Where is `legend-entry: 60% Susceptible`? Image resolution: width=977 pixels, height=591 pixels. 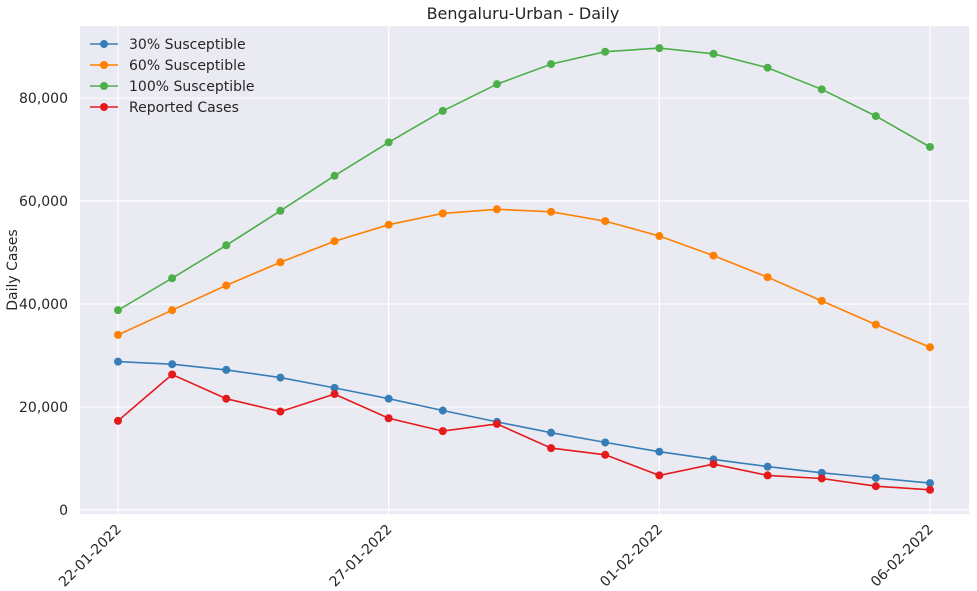 legend-entry: 60% Susceptible is located at coordinates (168, 66).